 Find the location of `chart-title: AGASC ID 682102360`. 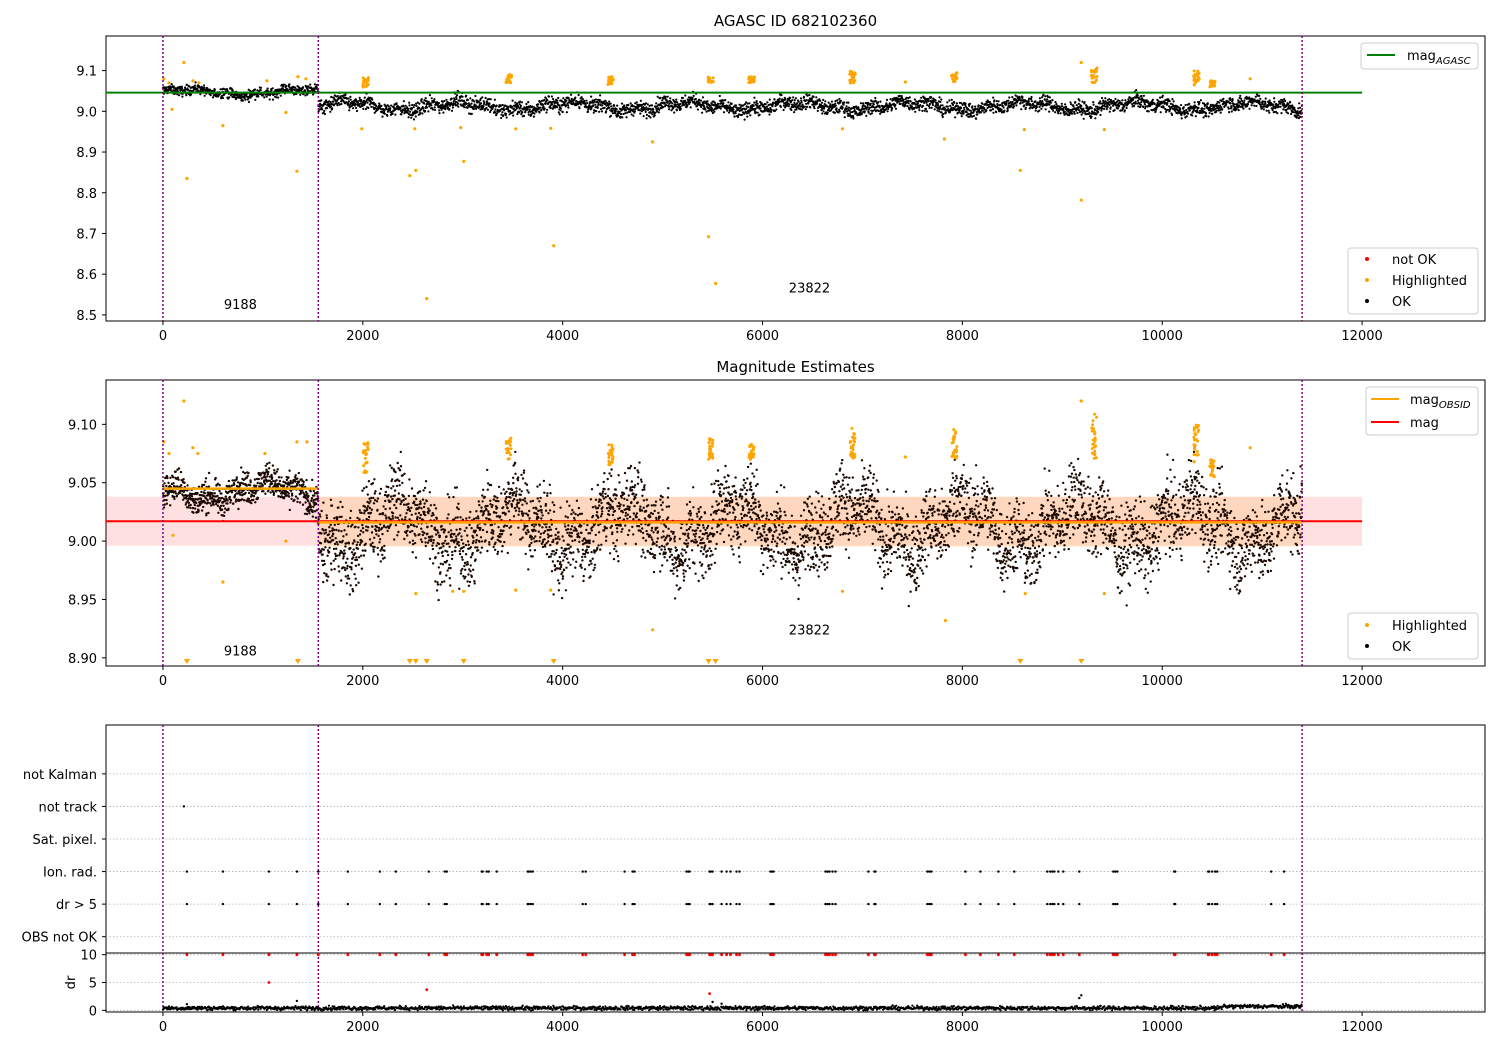

chart-title: AGASC ID 682102360 is located at coordinates (795, 21).